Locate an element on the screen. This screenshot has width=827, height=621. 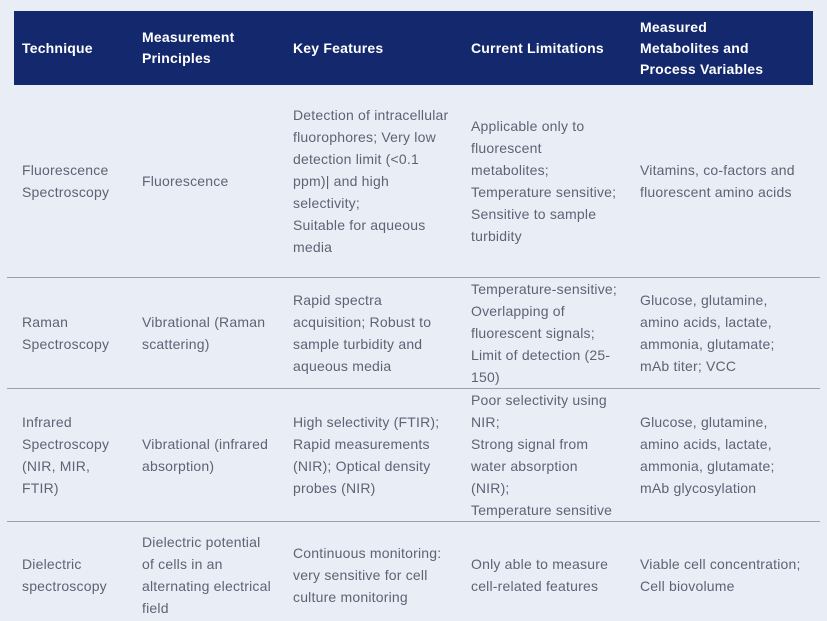
column-header-technique: Technique is located at coordinates (57, 47).